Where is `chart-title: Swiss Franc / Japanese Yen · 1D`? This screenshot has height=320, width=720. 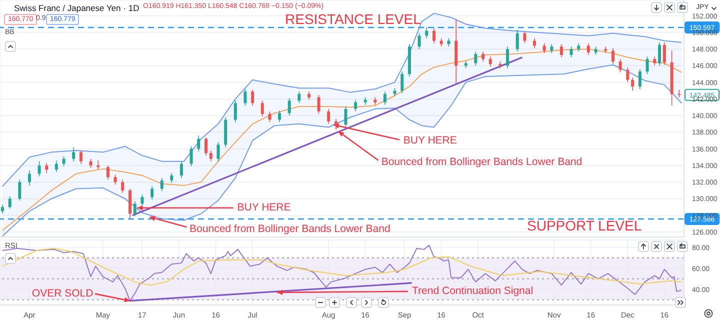
chart-title: Swiss Franc / Japanese Yen · 1D is located at coordinates (77, 8).